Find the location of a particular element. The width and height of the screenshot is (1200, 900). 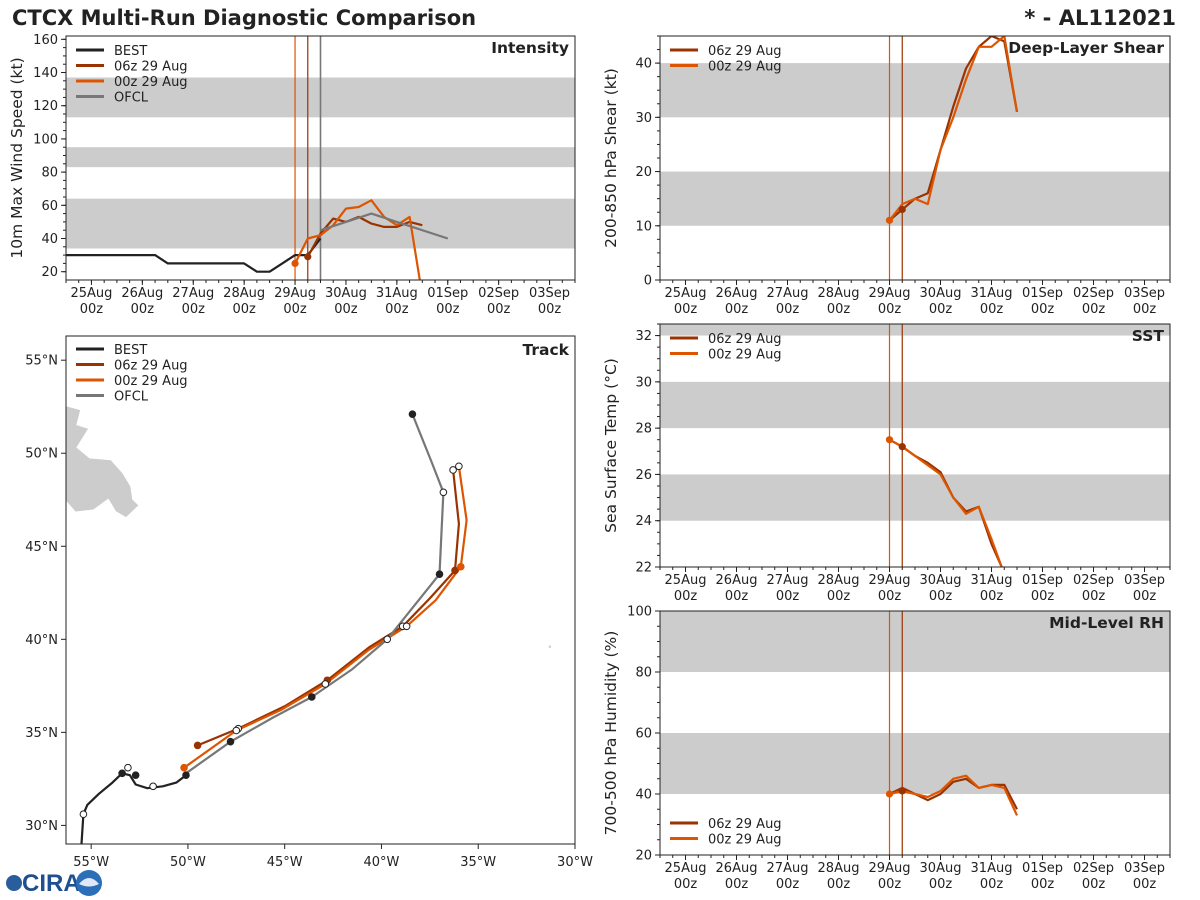

rh-xtick-label: 30Aug is located at coordinates (941, 868).